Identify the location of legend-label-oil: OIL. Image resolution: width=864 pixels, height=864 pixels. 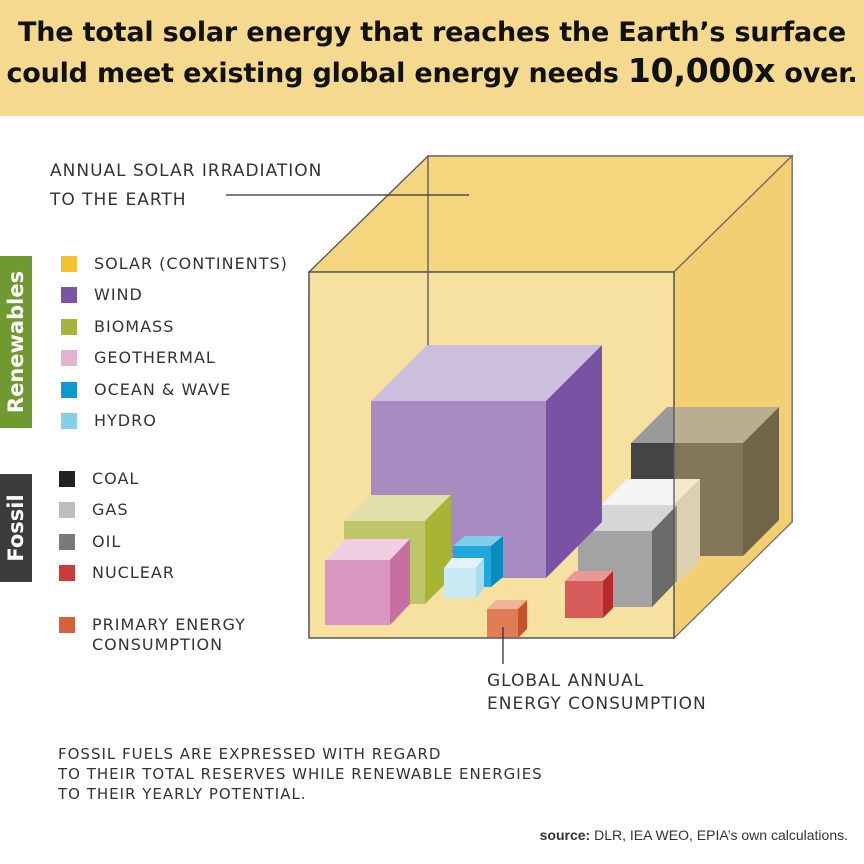
(107, 541).